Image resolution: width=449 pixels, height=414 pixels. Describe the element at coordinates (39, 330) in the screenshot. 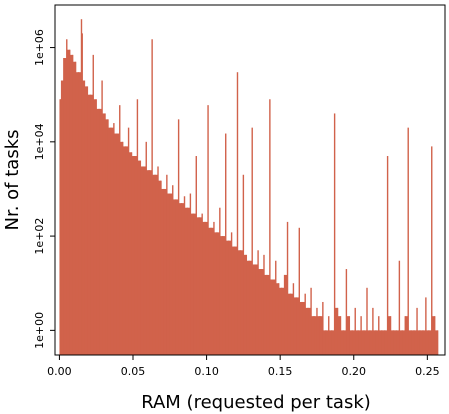

I see `y-tick-label: 1e+00` at that location.